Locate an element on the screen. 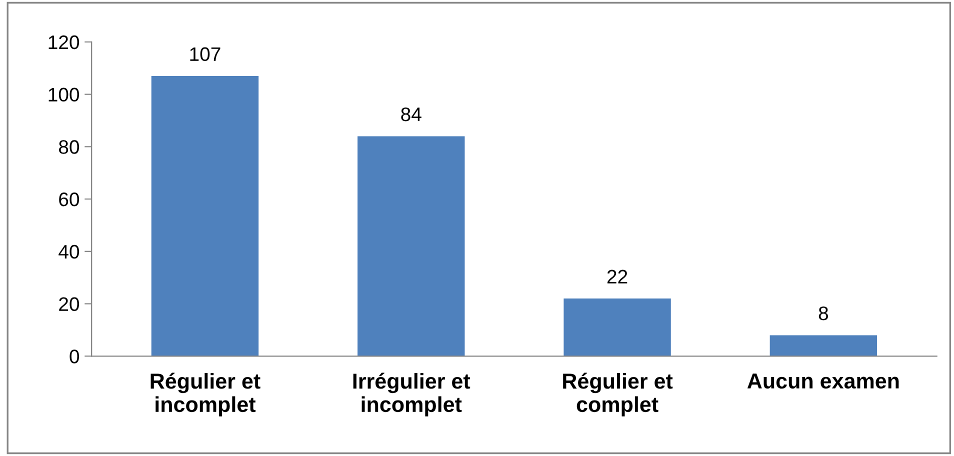 This screenshot has height=456, width=954. data-label: 107 is located at coordinates (205, 54).